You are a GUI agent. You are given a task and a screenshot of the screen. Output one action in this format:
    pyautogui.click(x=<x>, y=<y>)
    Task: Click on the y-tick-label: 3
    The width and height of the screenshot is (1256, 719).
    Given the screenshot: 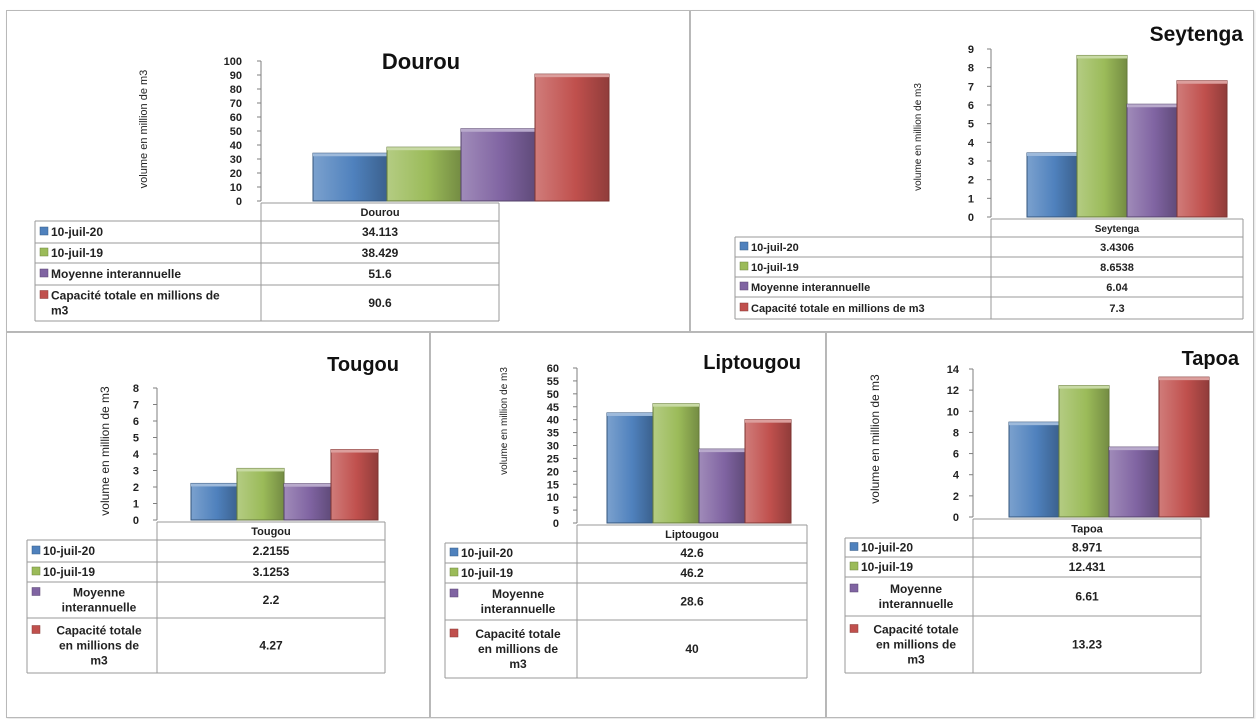 What is the action you would take?
    pyautogui.click(x=971, y=162)
    